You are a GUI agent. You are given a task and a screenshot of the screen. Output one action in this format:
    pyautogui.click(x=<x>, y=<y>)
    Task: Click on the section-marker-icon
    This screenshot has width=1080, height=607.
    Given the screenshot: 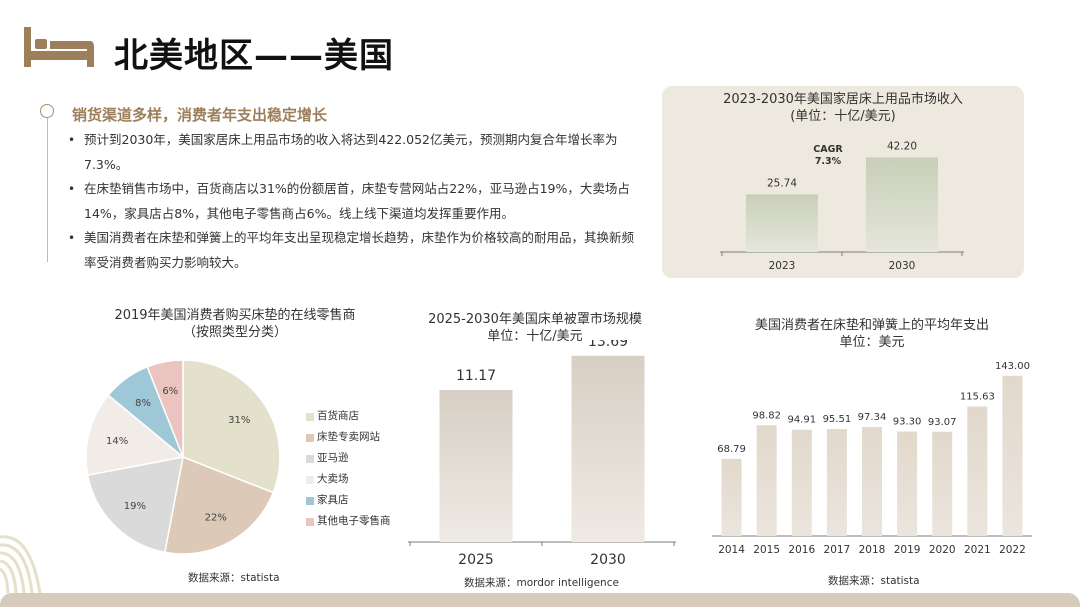 What is the action you would take?
    pyautogui.click(x=47, y=111)
    